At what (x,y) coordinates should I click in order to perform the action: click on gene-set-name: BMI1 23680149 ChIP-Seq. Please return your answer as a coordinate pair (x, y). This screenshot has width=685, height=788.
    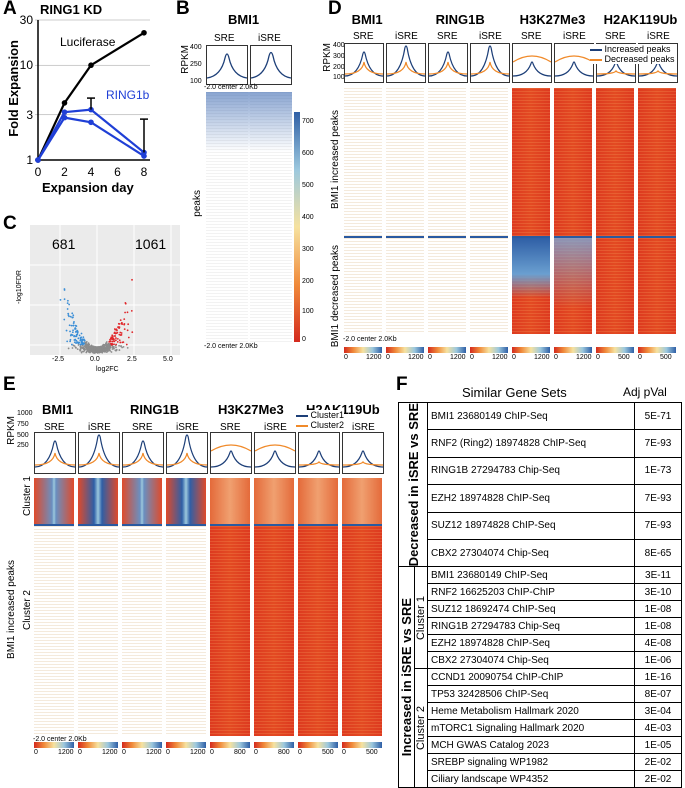
    Looking at the image, I should click on (531, 575).